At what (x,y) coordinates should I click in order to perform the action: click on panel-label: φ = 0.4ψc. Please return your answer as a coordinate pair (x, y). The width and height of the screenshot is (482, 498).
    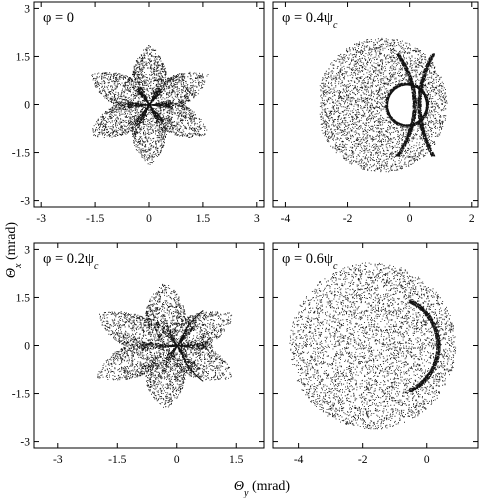
    Looking at the image, I should click on (310, 20).